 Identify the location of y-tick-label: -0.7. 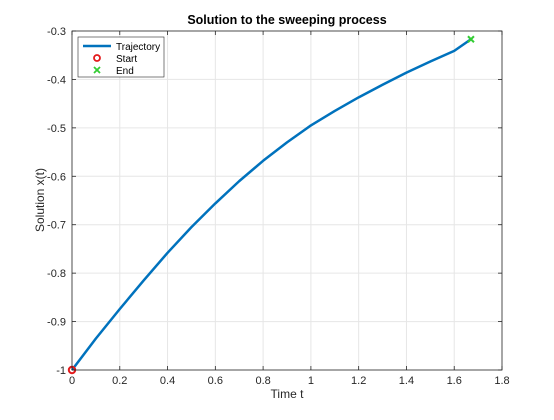
(56, 226).